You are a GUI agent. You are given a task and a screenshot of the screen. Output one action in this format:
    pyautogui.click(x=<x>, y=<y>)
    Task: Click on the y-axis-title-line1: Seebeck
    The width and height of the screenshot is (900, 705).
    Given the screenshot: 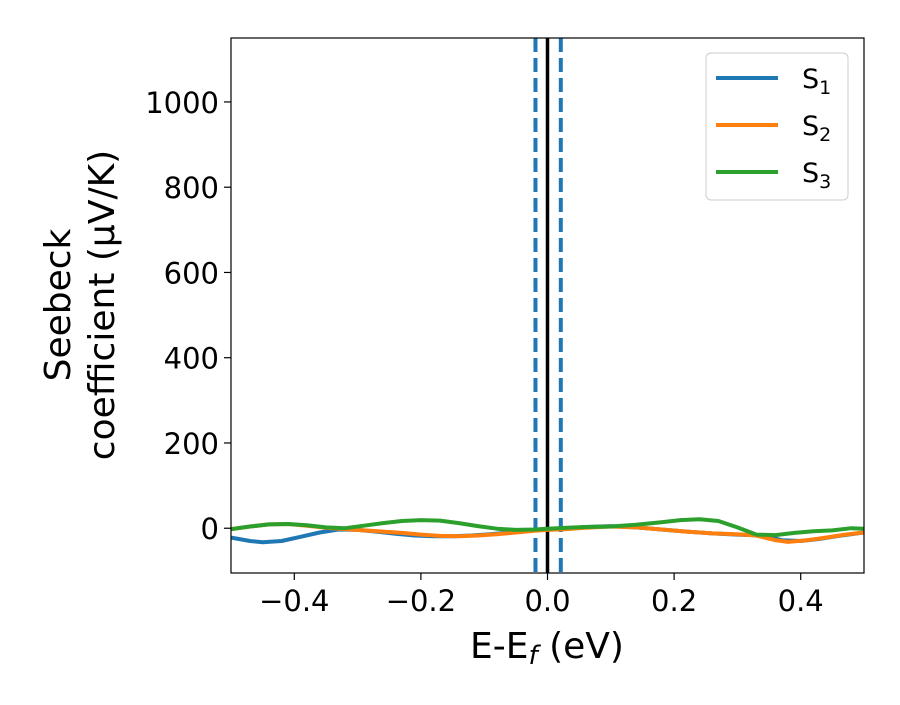 What is the action you would take?
    pyautogui.click(x=58, y=304)
    